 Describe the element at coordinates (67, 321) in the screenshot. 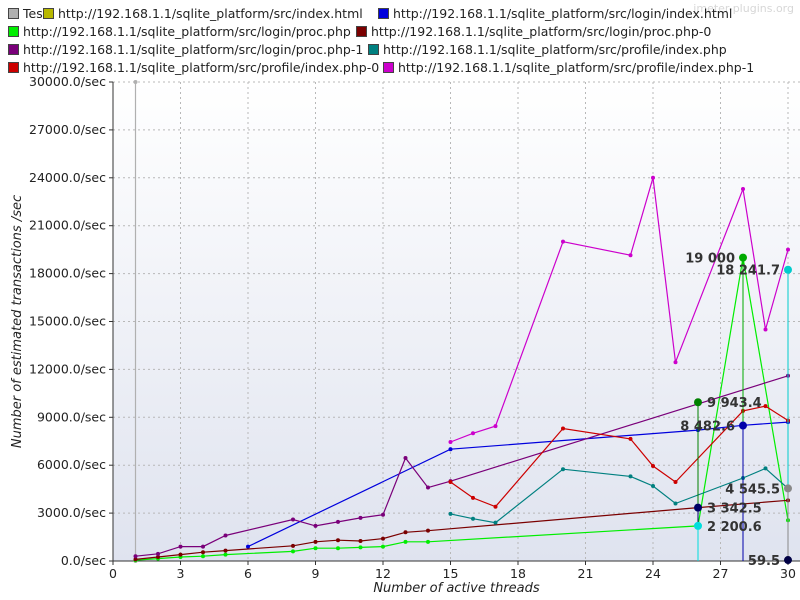

I see `y-tick-label: 15000.0/sec` at that location.